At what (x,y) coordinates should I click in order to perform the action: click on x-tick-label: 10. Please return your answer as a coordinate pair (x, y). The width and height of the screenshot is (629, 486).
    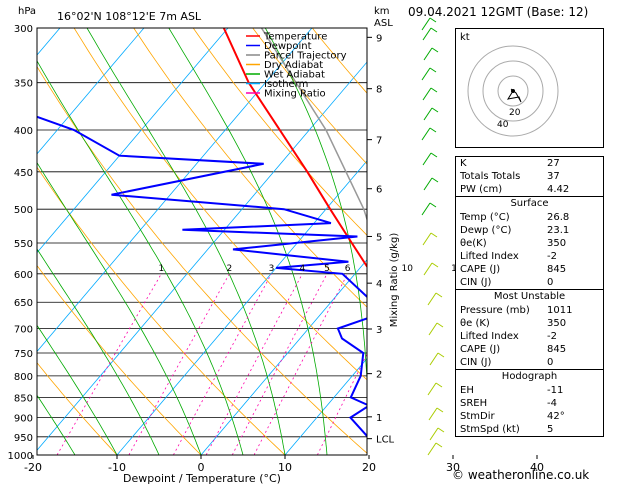
    Looking at the image, I should click on (285, 467).